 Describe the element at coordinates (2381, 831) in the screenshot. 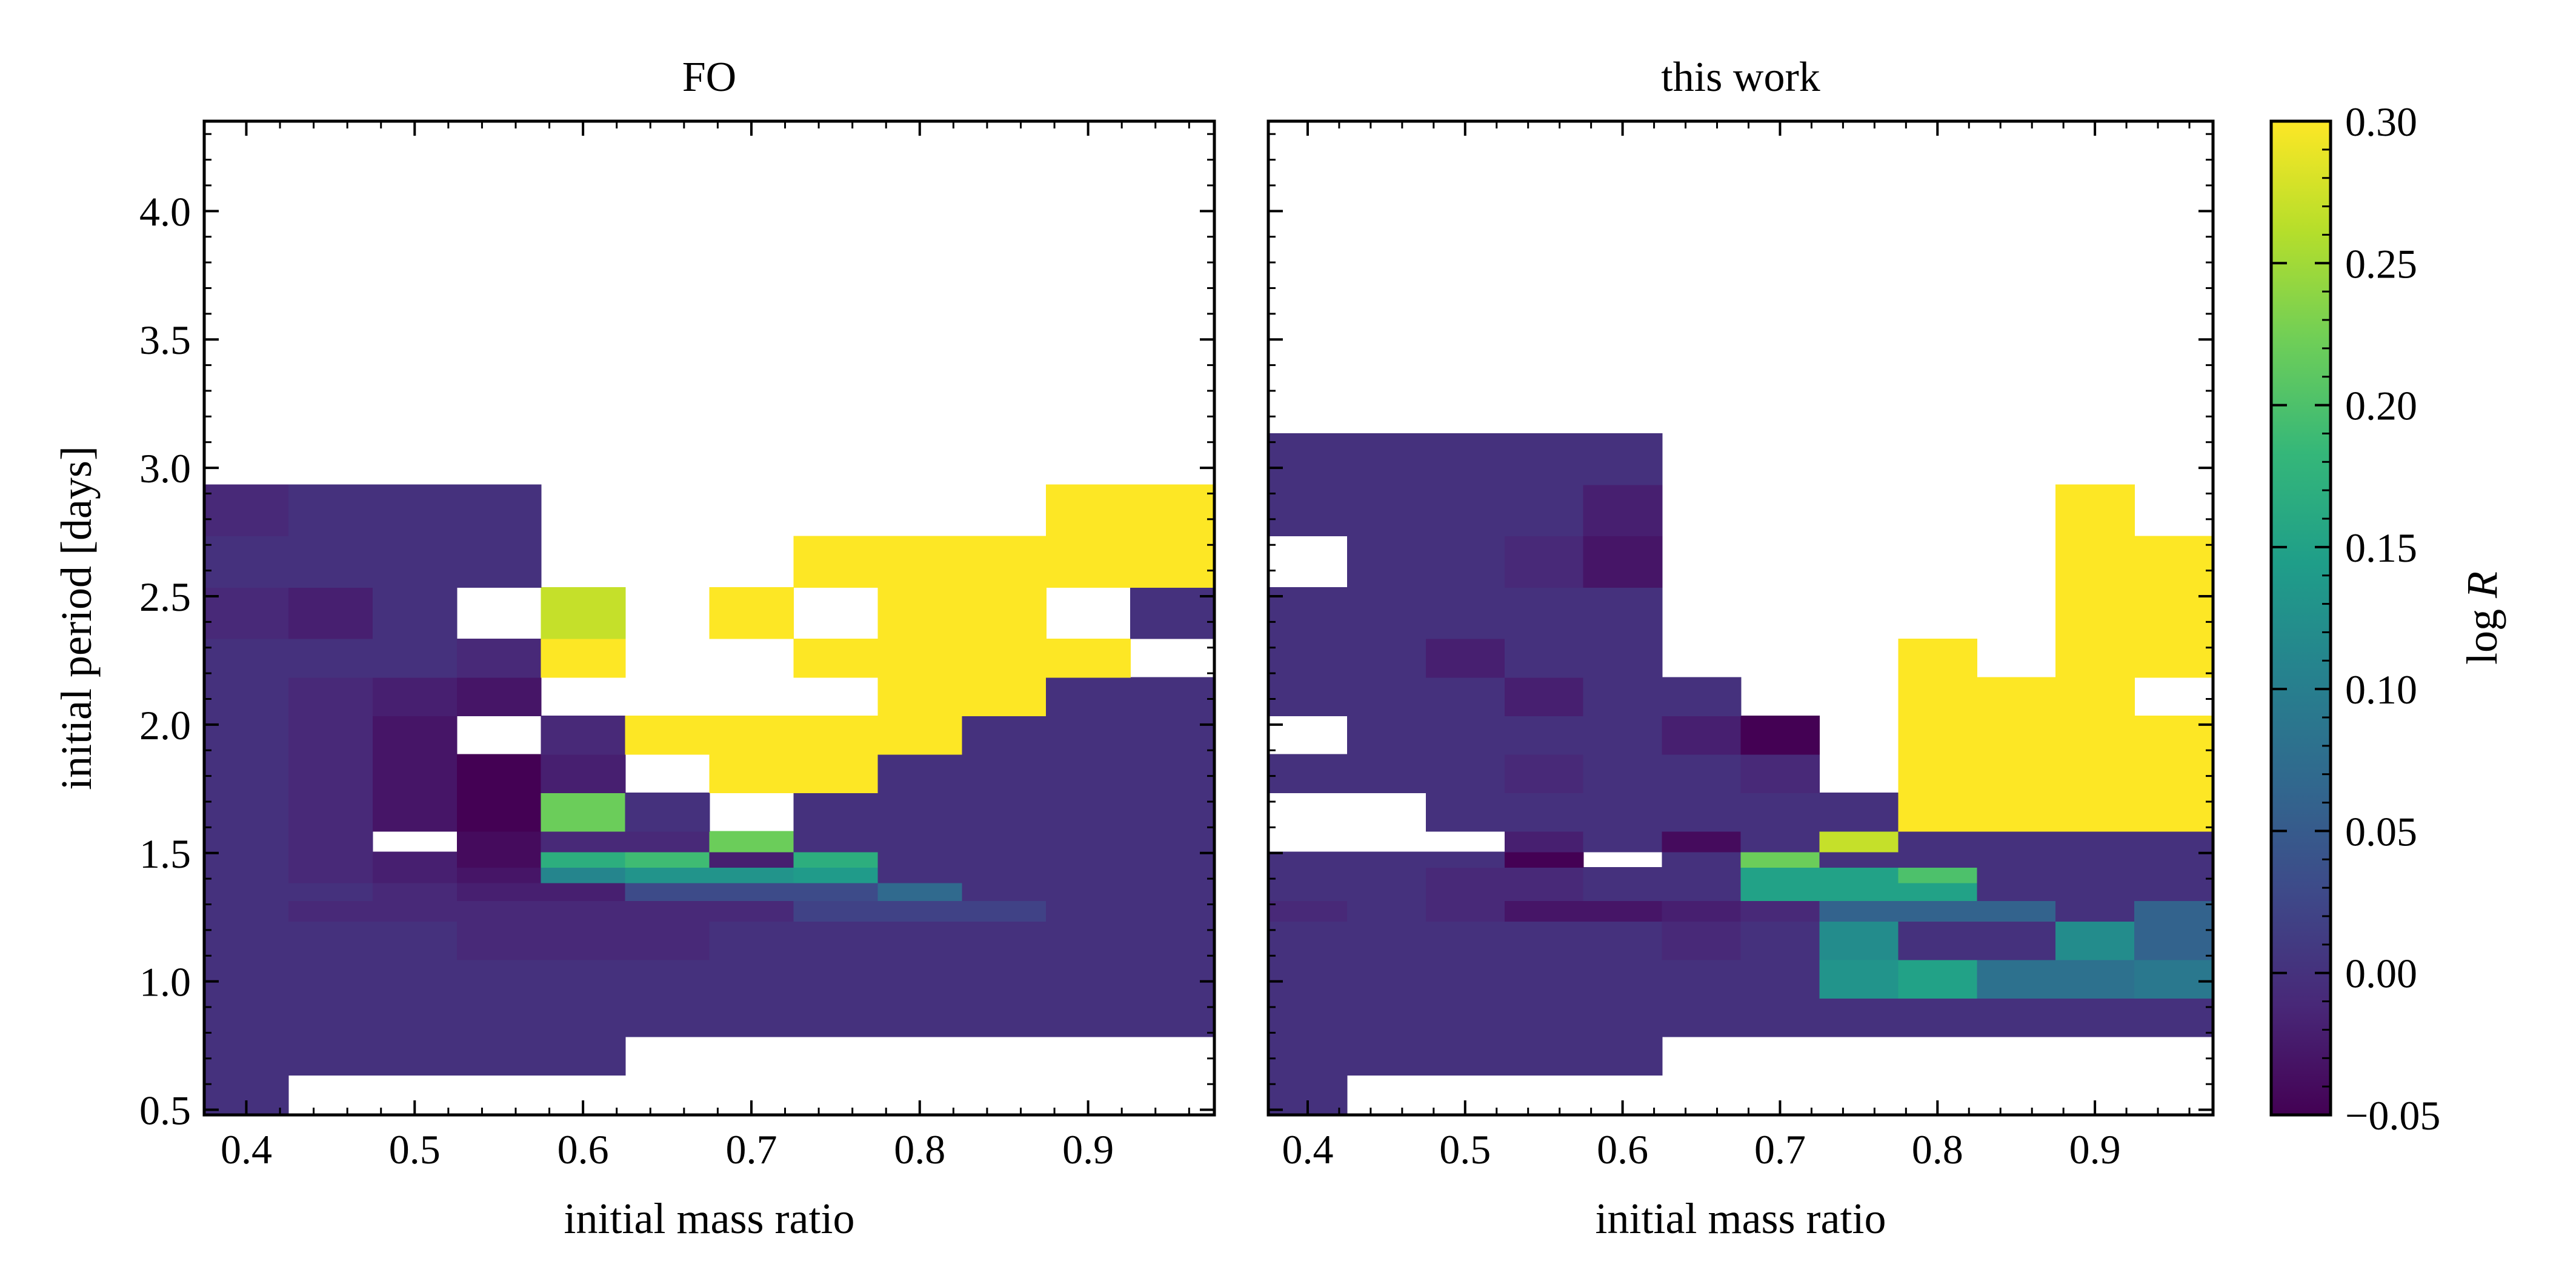

I see `colorbar-tick-label: 0.05` at that location.